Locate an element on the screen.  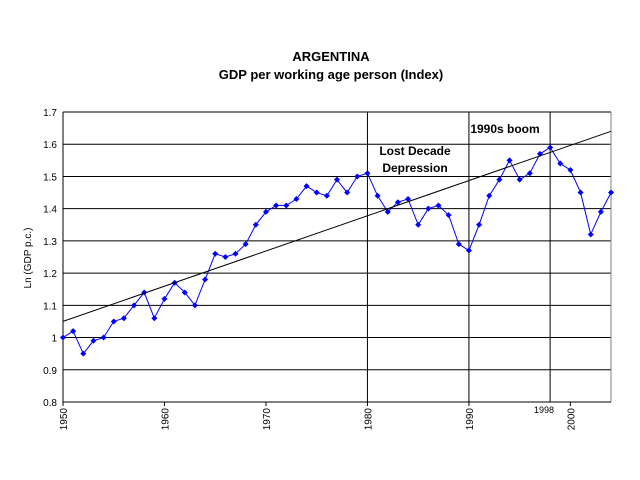
annotation-1998: 1998 is located at coordinates (544, 410).